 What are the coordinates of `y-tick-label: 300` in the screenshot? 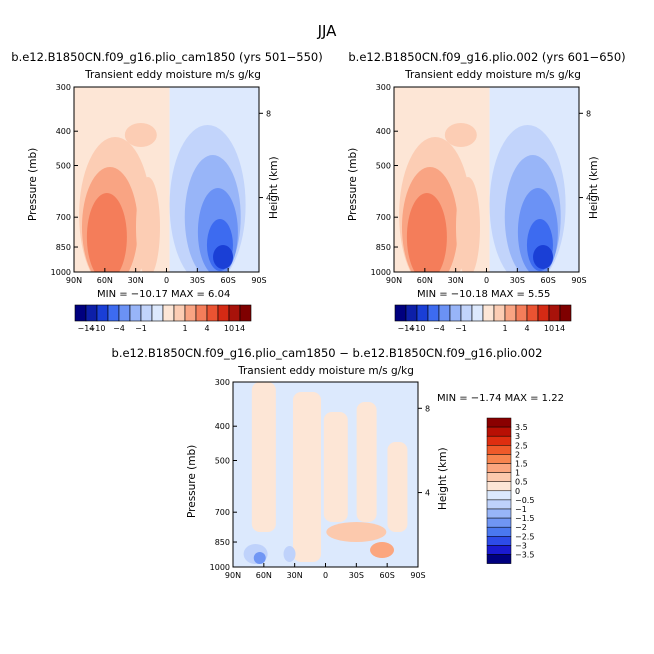 It's located at (222, 382).